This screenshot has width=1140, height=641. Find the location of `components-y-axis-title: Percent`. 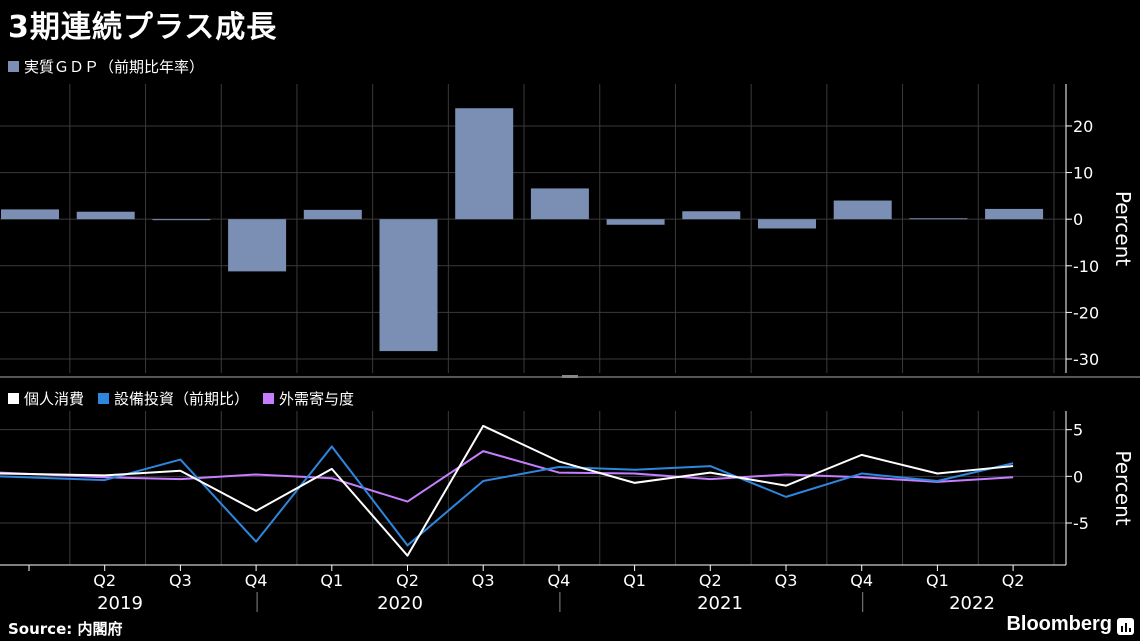

components-y-axis-title: Percent is located at coordinates (1123, 487).